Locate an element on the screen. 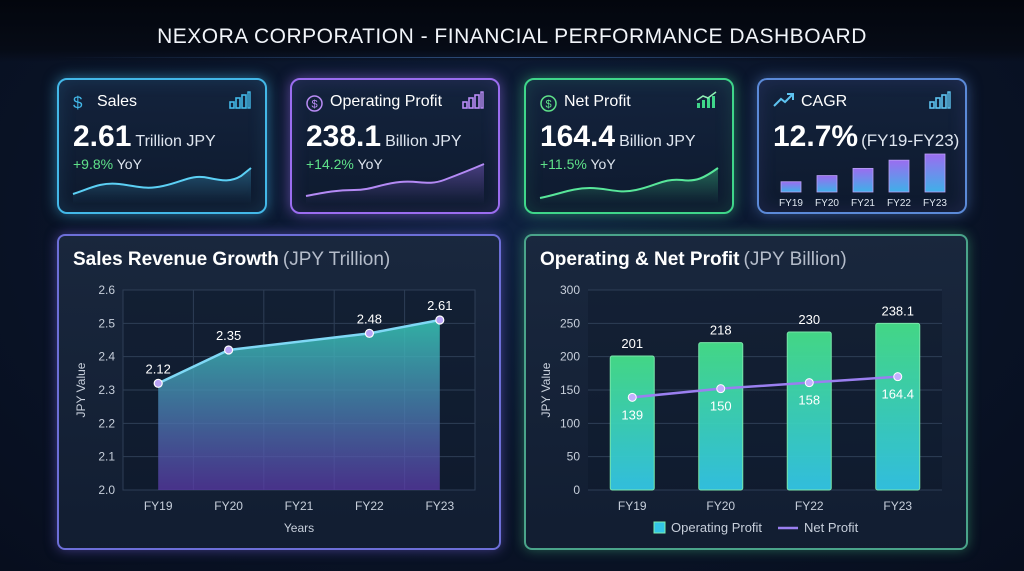 The image size is (1024, 571). bar-label: 238.1 is located at coordinates (897, 310).